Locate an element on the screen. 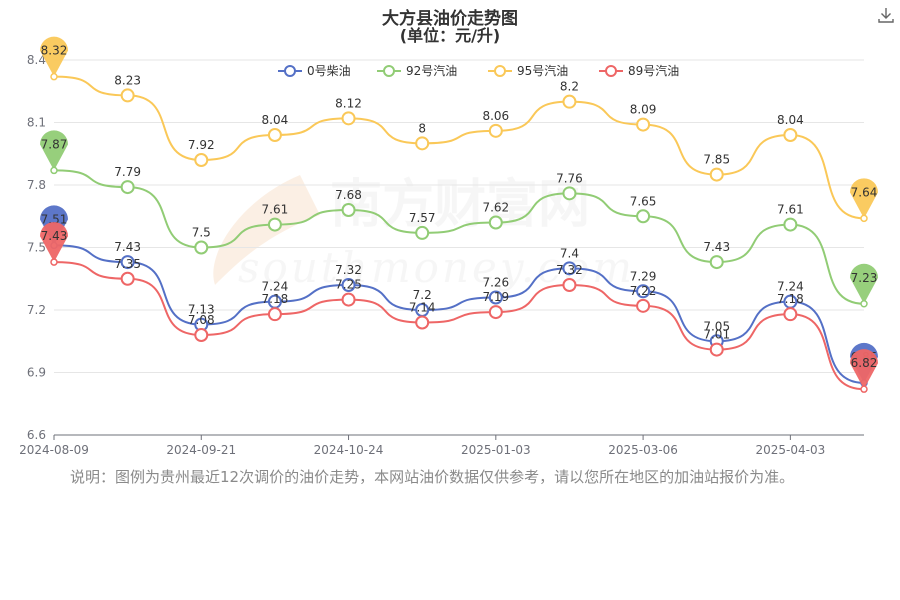 The height and width of the screenshot is (600, 900). data-label: 7.4 is located at coordinates (569, 253).